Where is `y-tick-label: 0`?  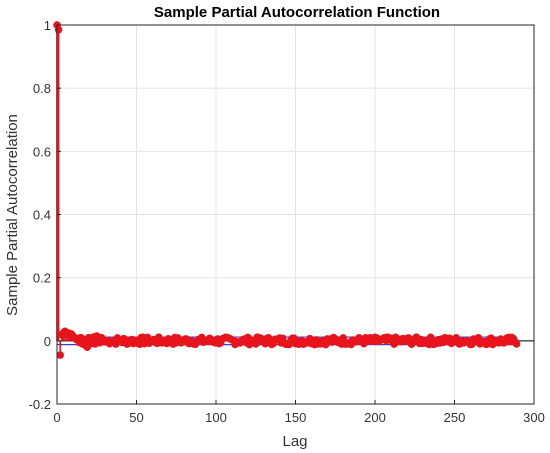 y-tick-label: 0 is located at coordinates (47, 341).